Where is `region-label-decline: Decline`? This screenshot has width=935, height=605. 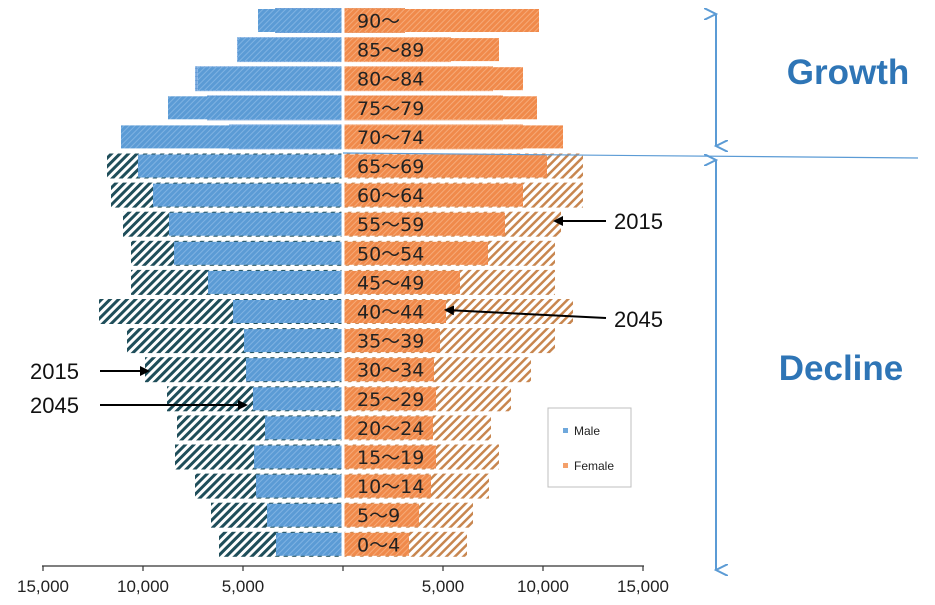 region-label-decline: Decline is located at coordinates (841, 368).